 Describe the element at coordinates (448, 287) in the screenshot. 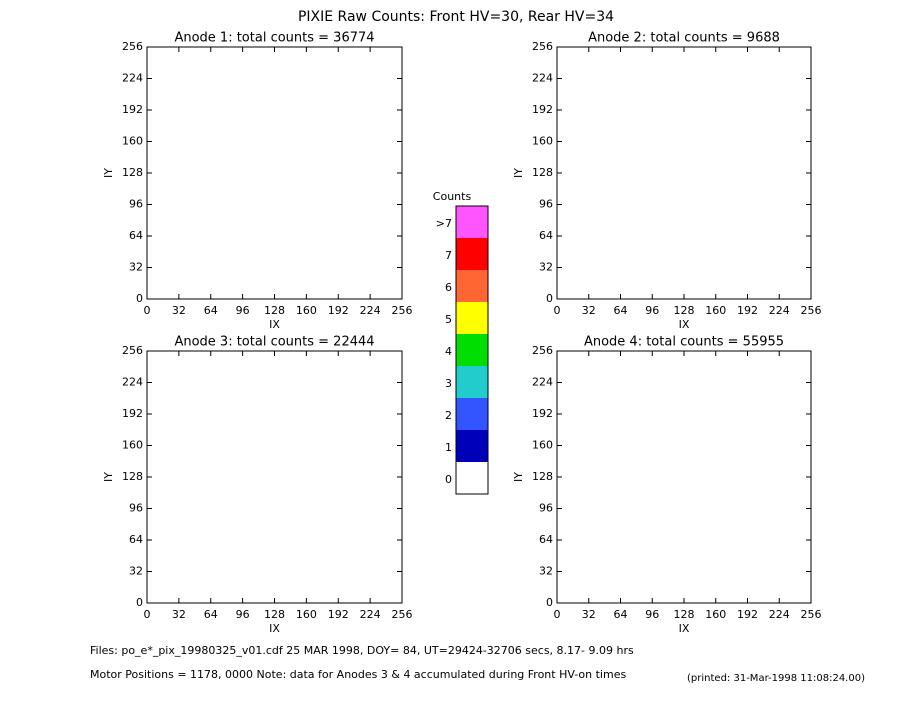

I see `colorbar-label: 6` at that location.